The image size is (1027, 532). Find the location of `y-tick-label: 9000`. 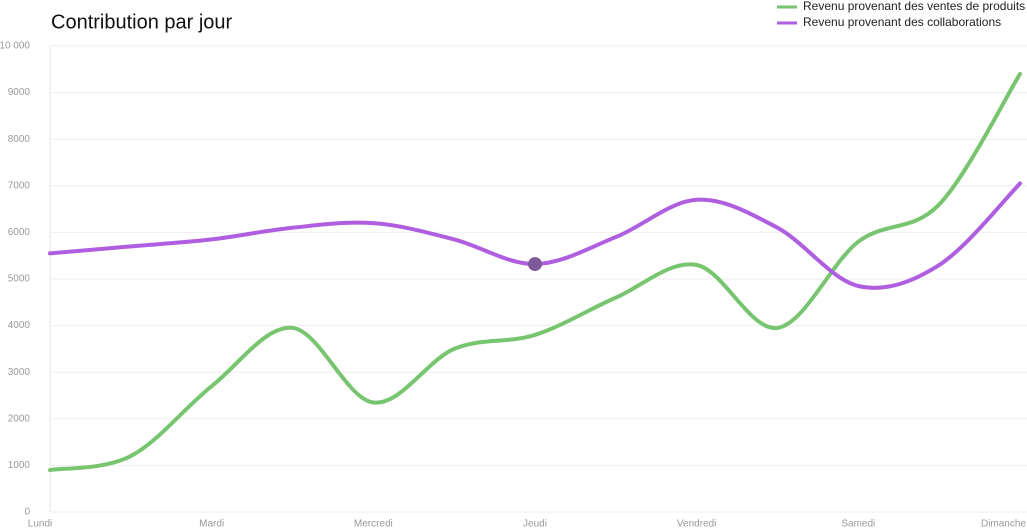

y-tick-label: 9000 is located at coordinates (19, 92).